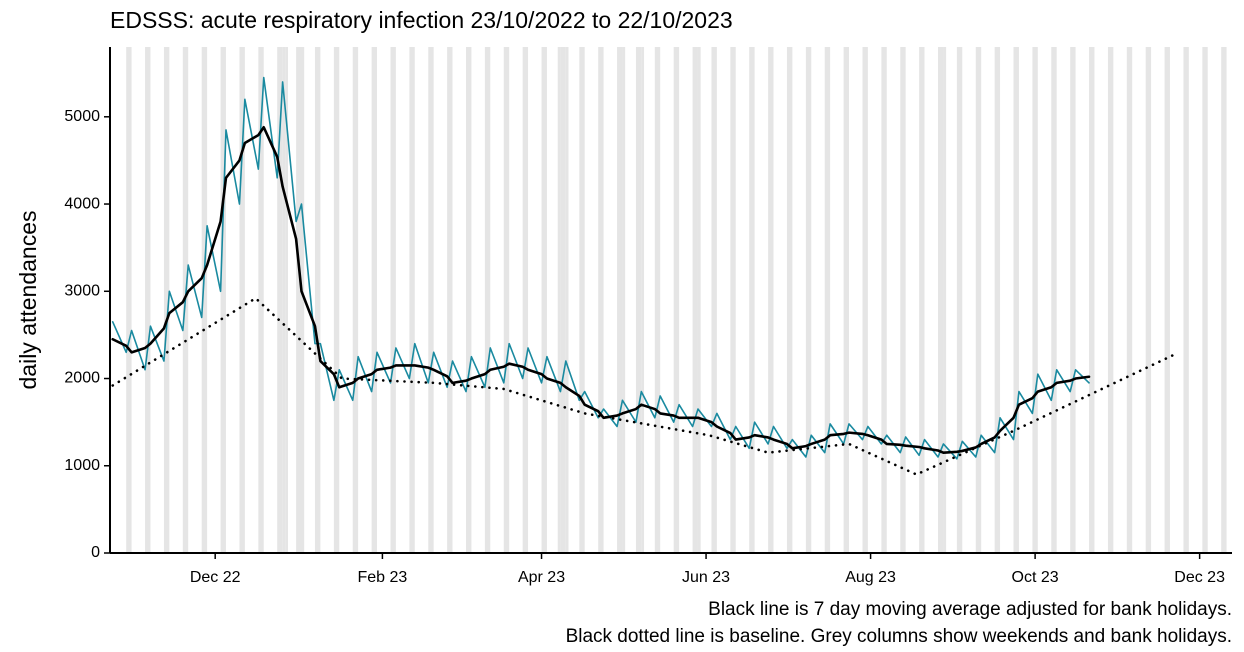 The image size is (1244, 652). Describe the element at coordinates (215, 577) in the screenshot. I see `x-tick-label: Dec 22` at that location.